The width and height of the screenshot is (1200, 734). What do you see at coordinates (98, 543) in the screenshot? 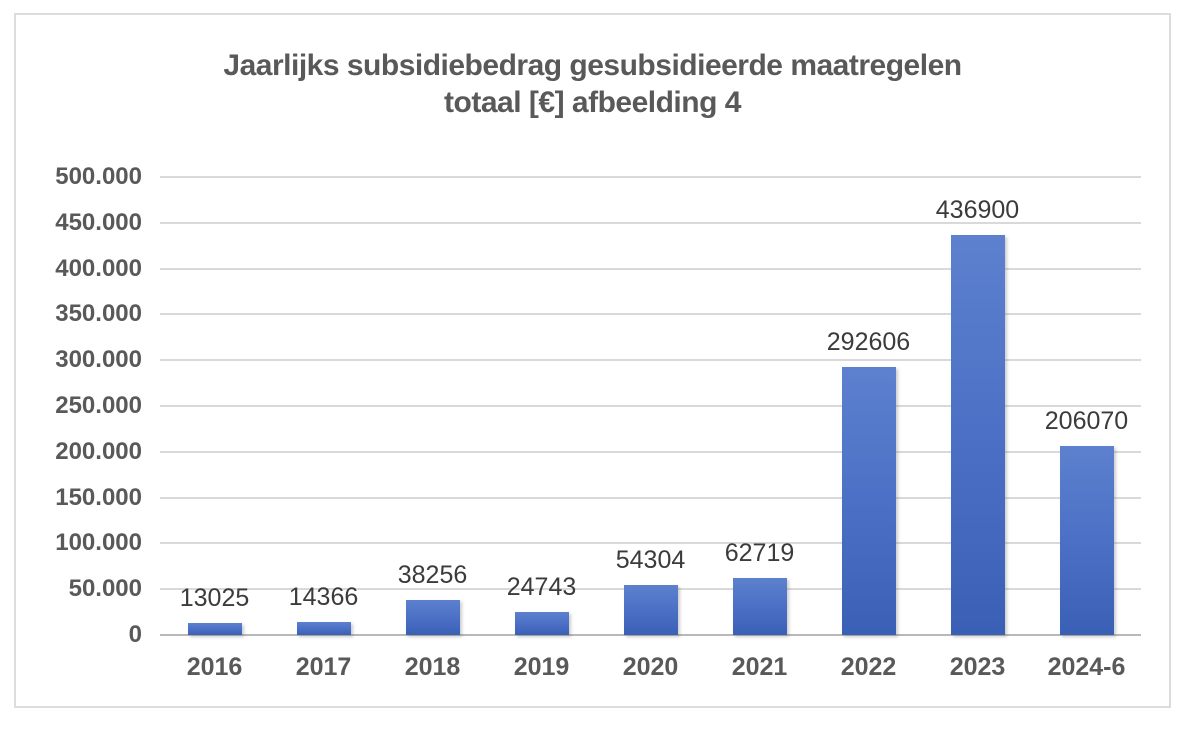
I see `y-tick-label: 100.000` at bounding box center [98, 543].